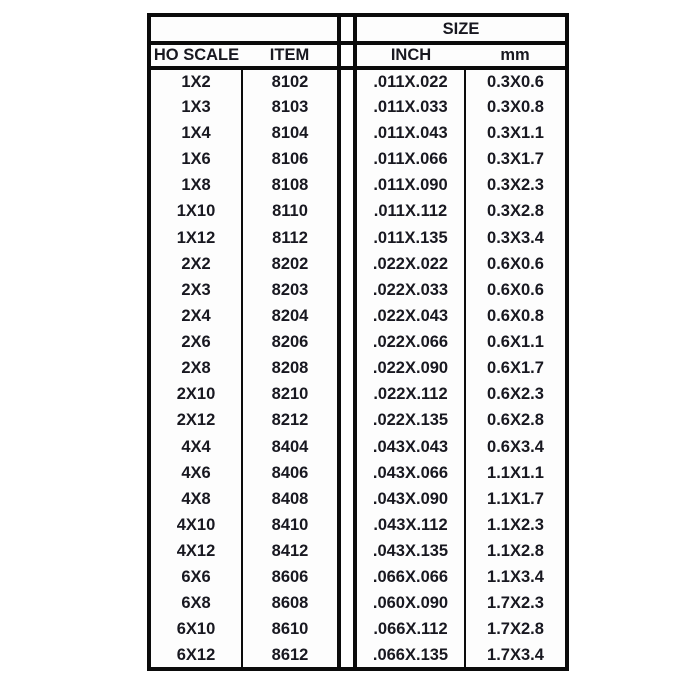 The width and height of the screenshot is (700, 700). I want to click on ho-scale-cell: 6X8, so click(196, 603).